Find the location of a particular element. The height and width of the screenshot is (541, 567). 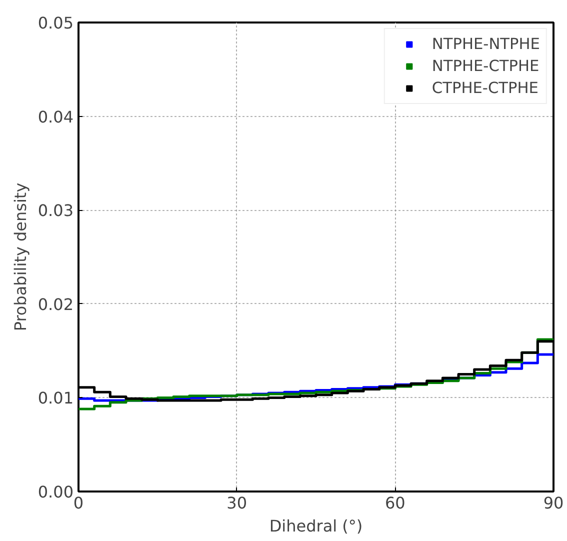

y-tick-label: 0.02 is located at coordinates (56, 304).